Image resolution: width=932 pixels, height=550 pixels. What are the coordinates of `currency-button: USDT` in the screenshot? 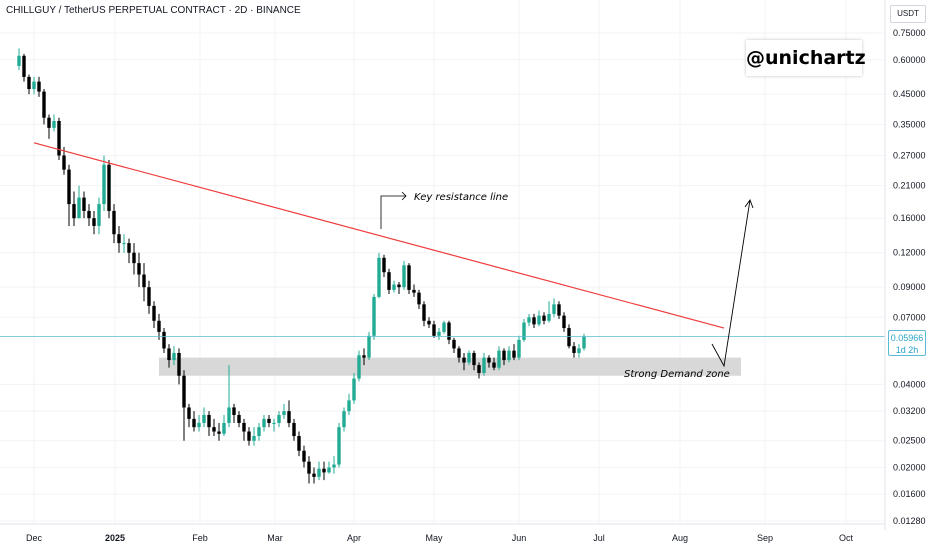 It's located at (908, 14).